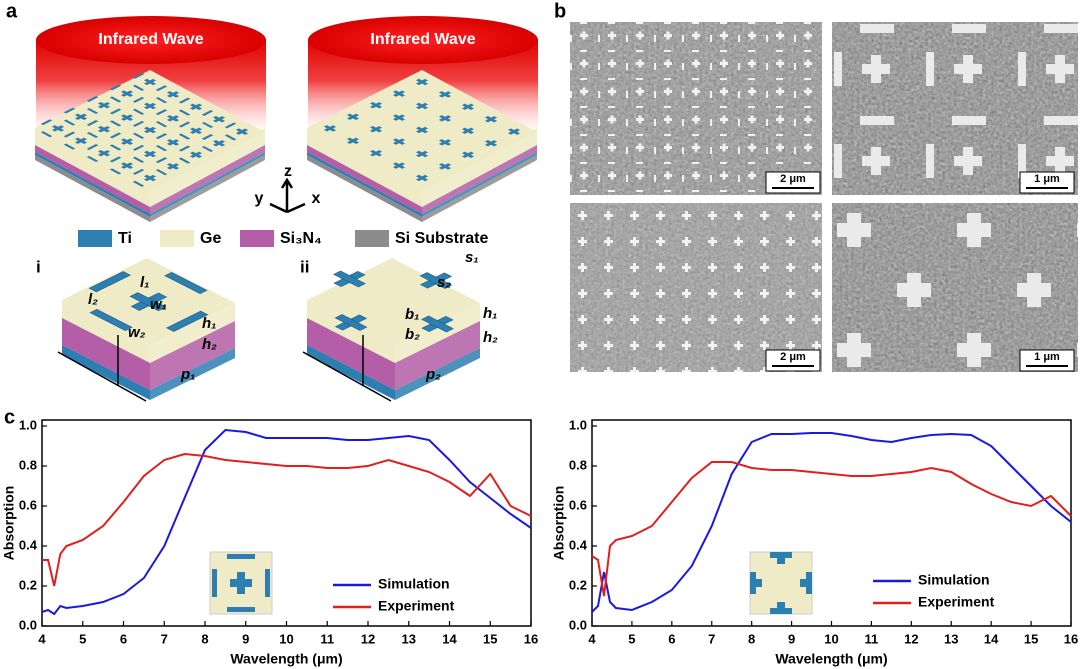 This screenshot has width=1080, height=669. Describe the element at coordinates (82, 638) in the screenshot. I see `x-tick-label: 5` at that location.